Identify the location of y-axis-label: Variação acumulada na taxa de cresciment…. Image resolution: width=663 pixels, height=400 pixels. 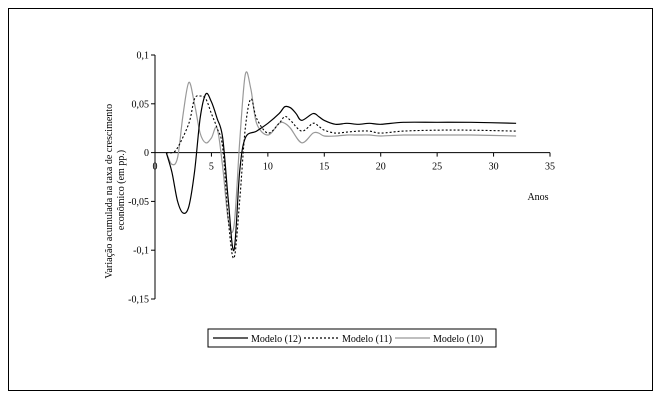
(115, 189).